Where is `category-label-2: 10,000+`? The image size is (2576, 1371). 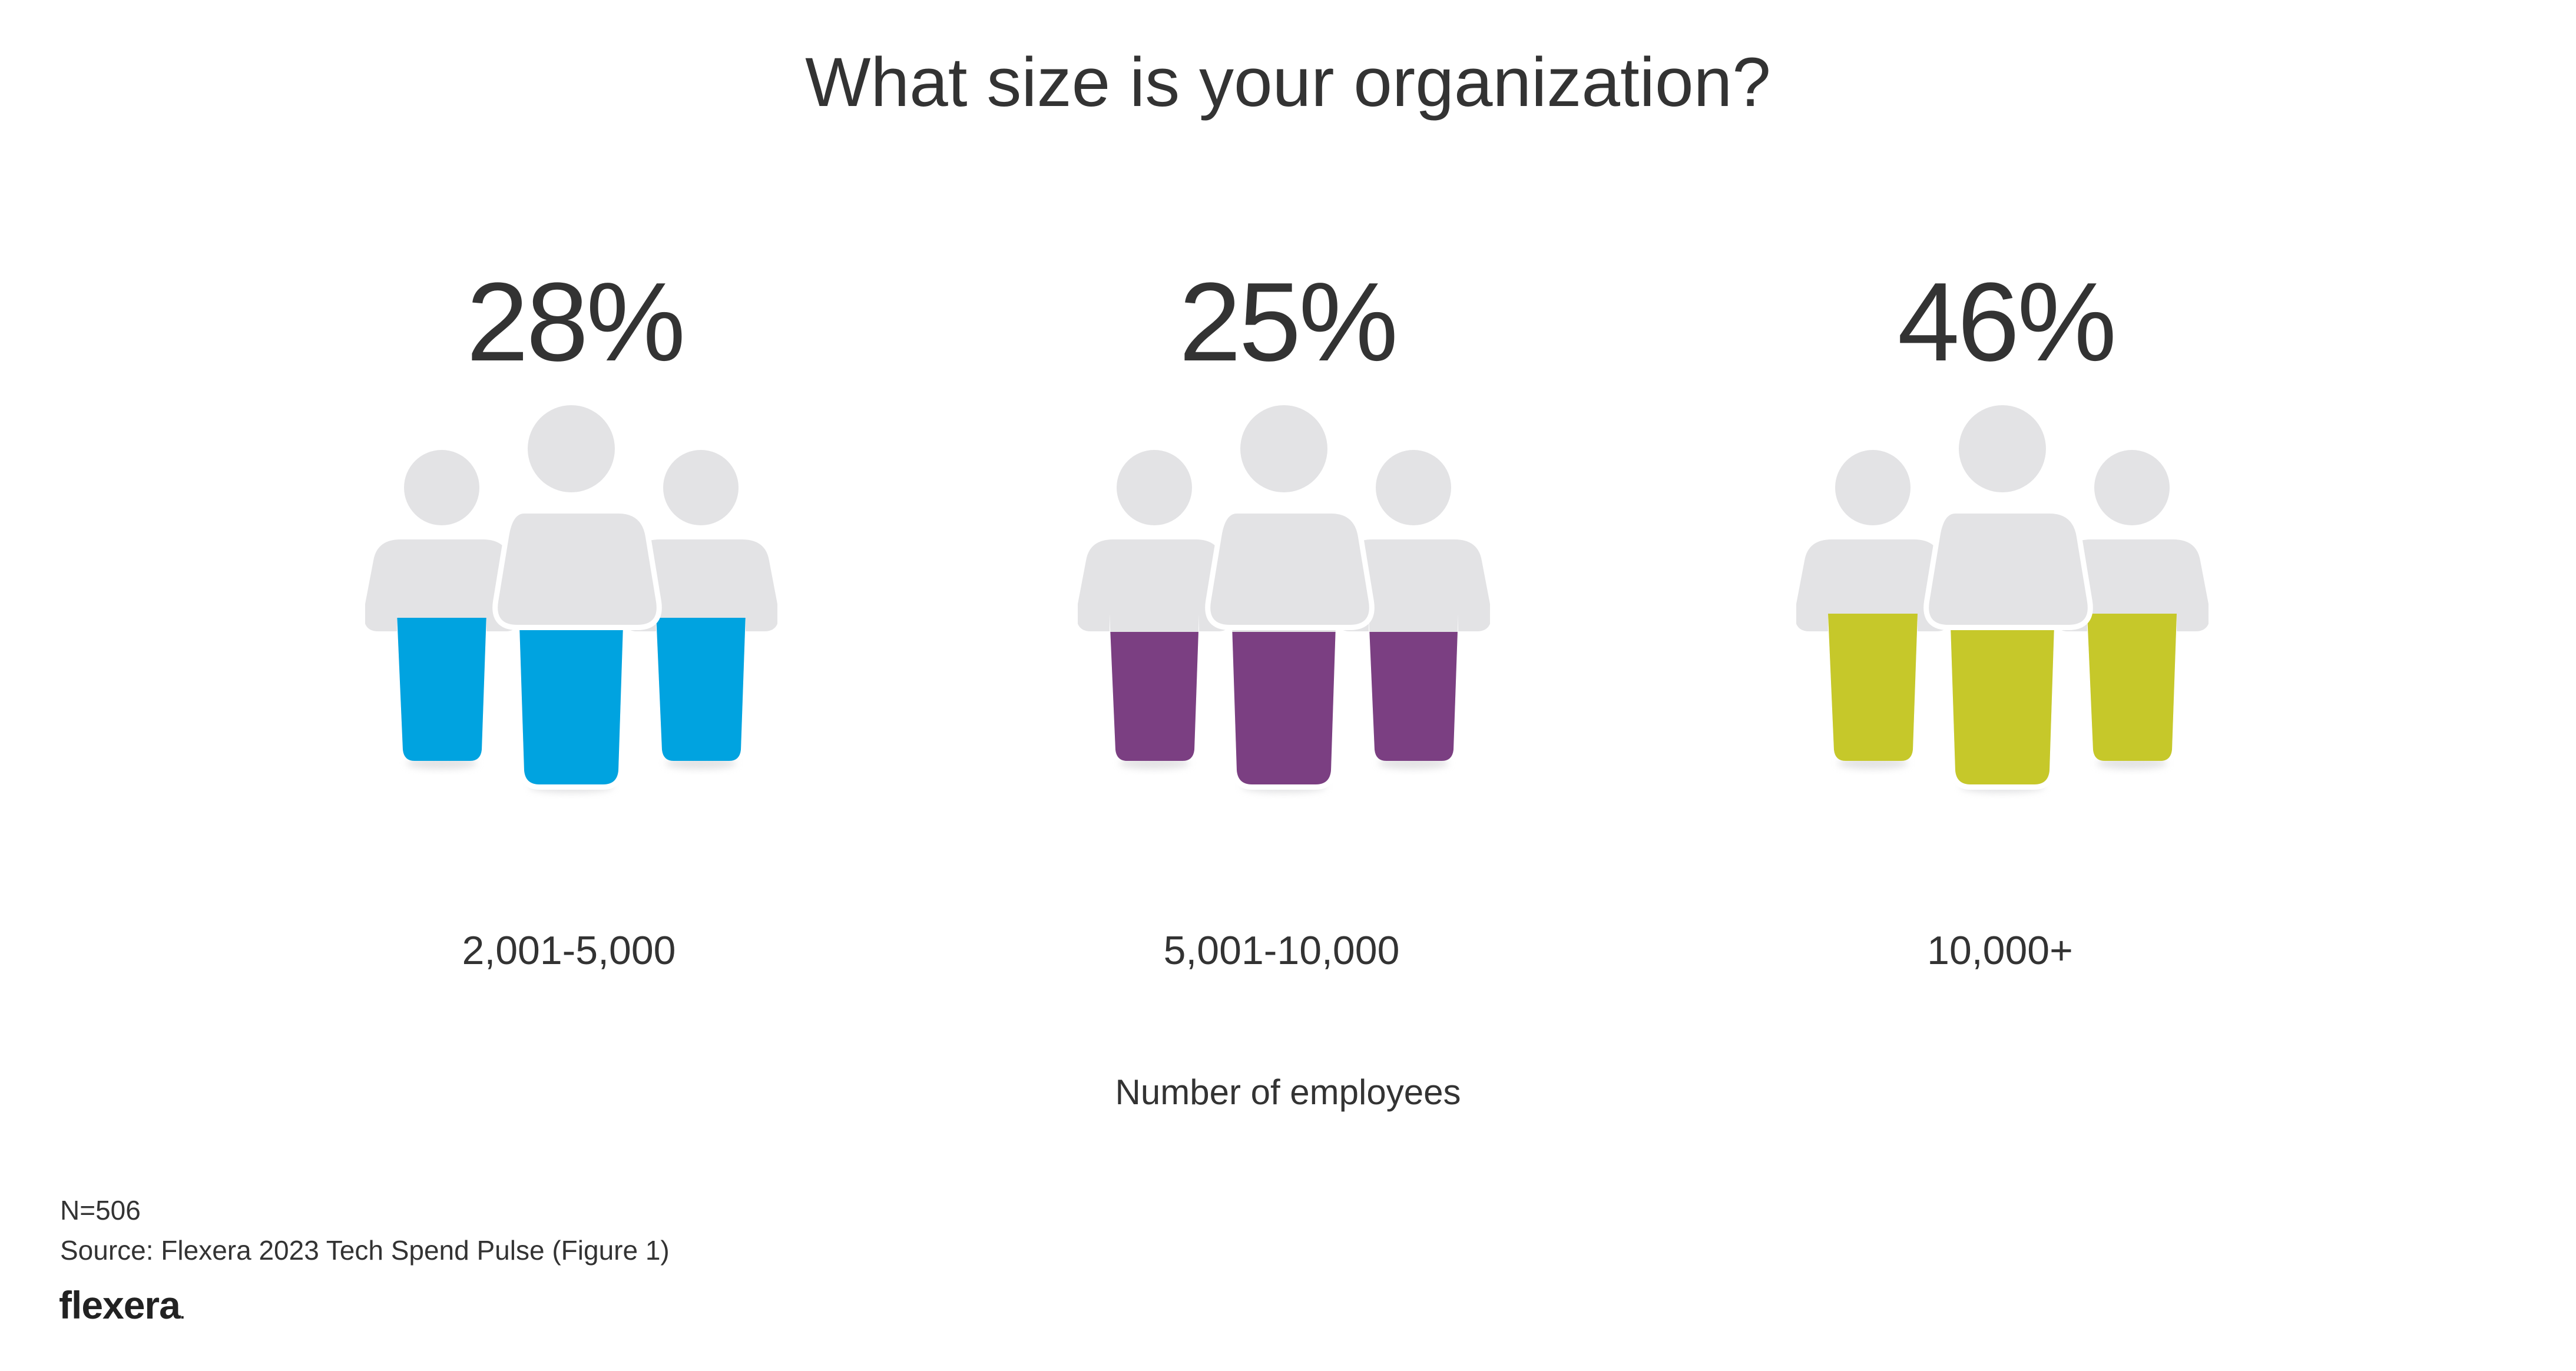 category-label-2: 10,000+ is located at coordinates (2000, 950).